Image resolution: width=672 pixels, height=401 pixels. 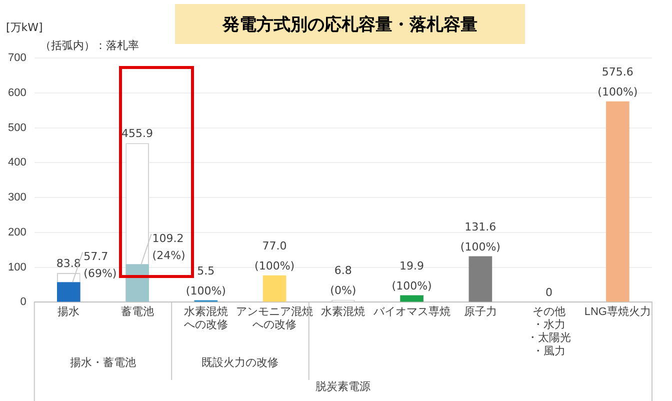 What do you see at coordinates (24, 27) in the screenshot?
I see `y-axis-title: [万kW]` at bounding box center [24, 27].